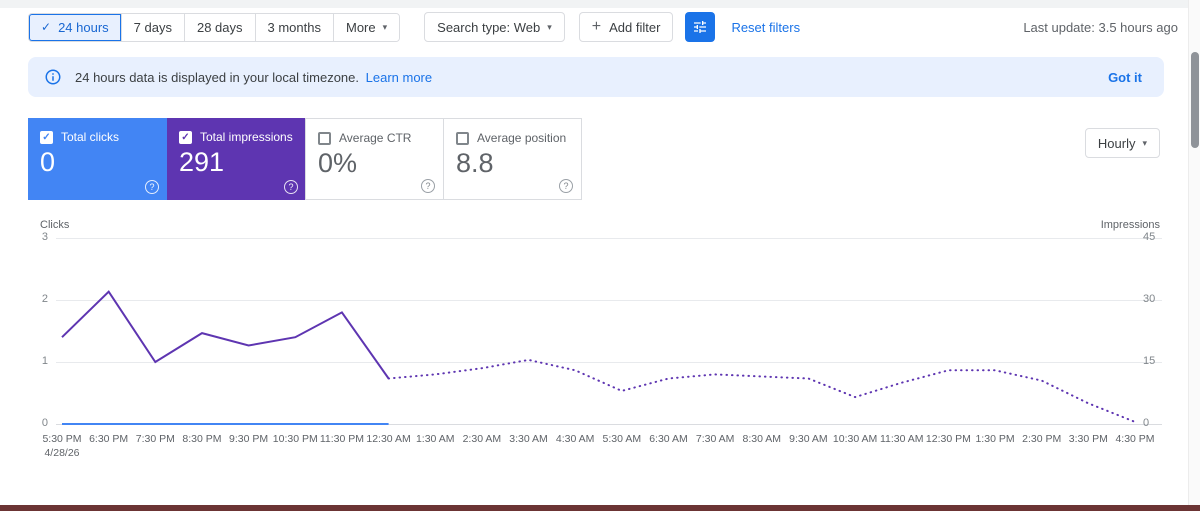 Image resolution: width=1200 pixels, height=511 pixels. I want to click on x-axis-label: 2:30 AM, so click(482, 439).